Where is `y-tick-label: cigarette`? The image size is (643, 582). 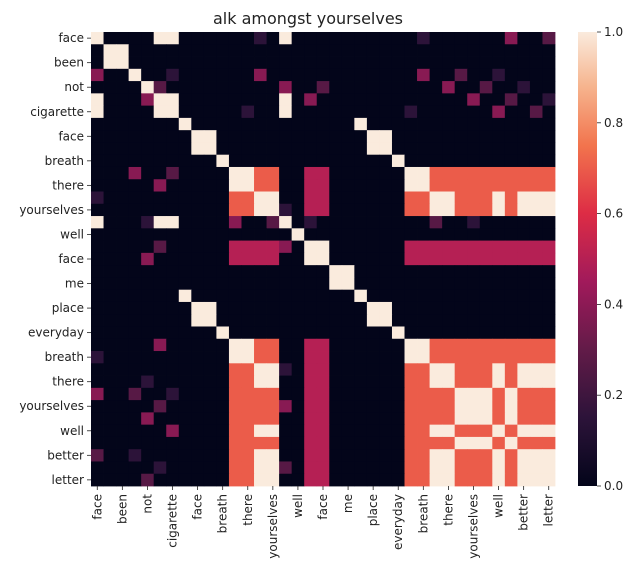 y-tick-label: cigarette is located at coordinates (57, 112).